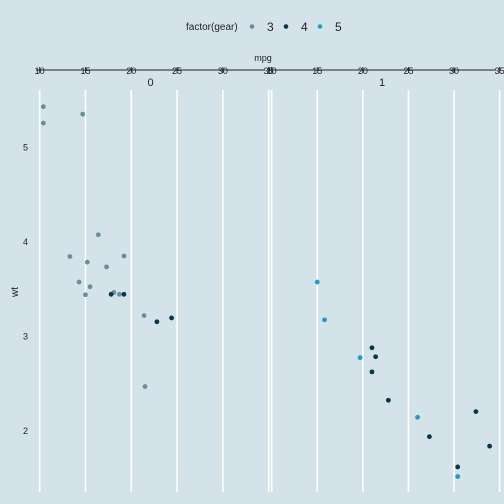  Describe the element at coordinates (25, 336) in the screenshot. I see `y-tick-label: 3` at that location.